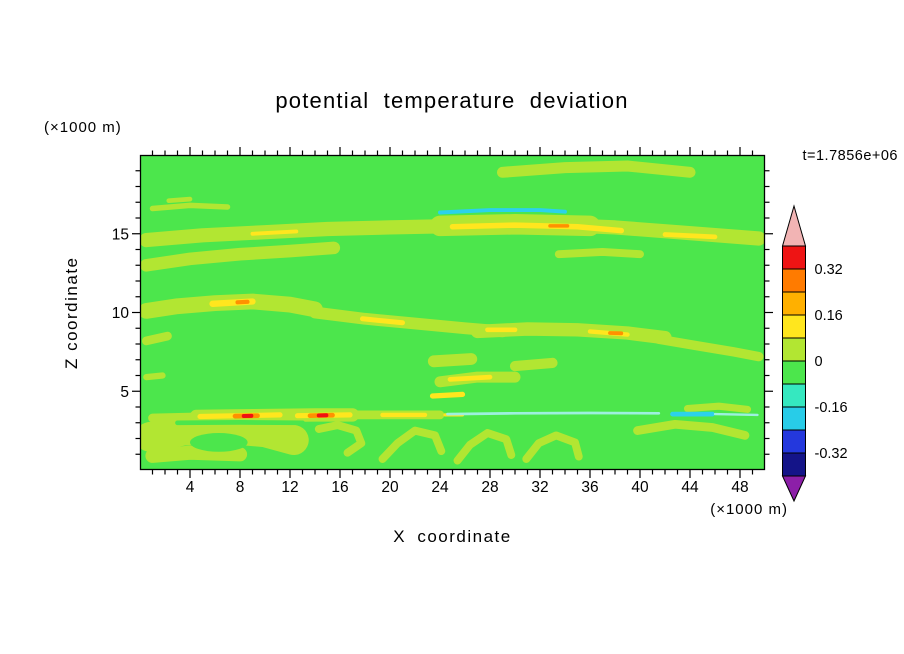  What do you see at coordinates (190, 487) in the screenshot?
I see `svg-text: 4` at bounding box center [190, 487].